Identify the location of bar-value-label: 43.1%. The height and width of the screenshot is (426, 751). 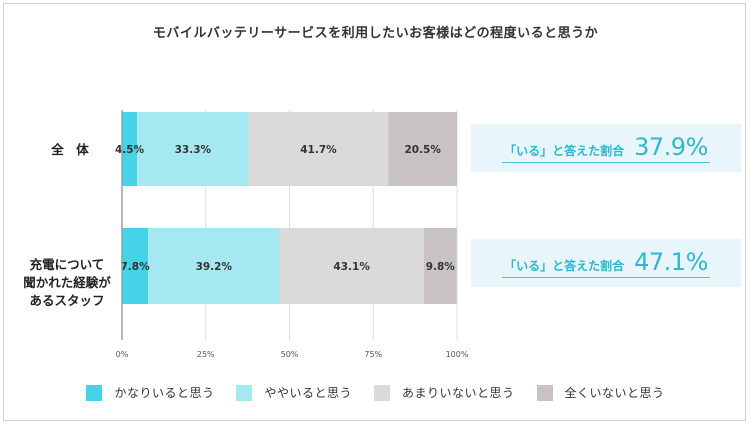
(351, 267).